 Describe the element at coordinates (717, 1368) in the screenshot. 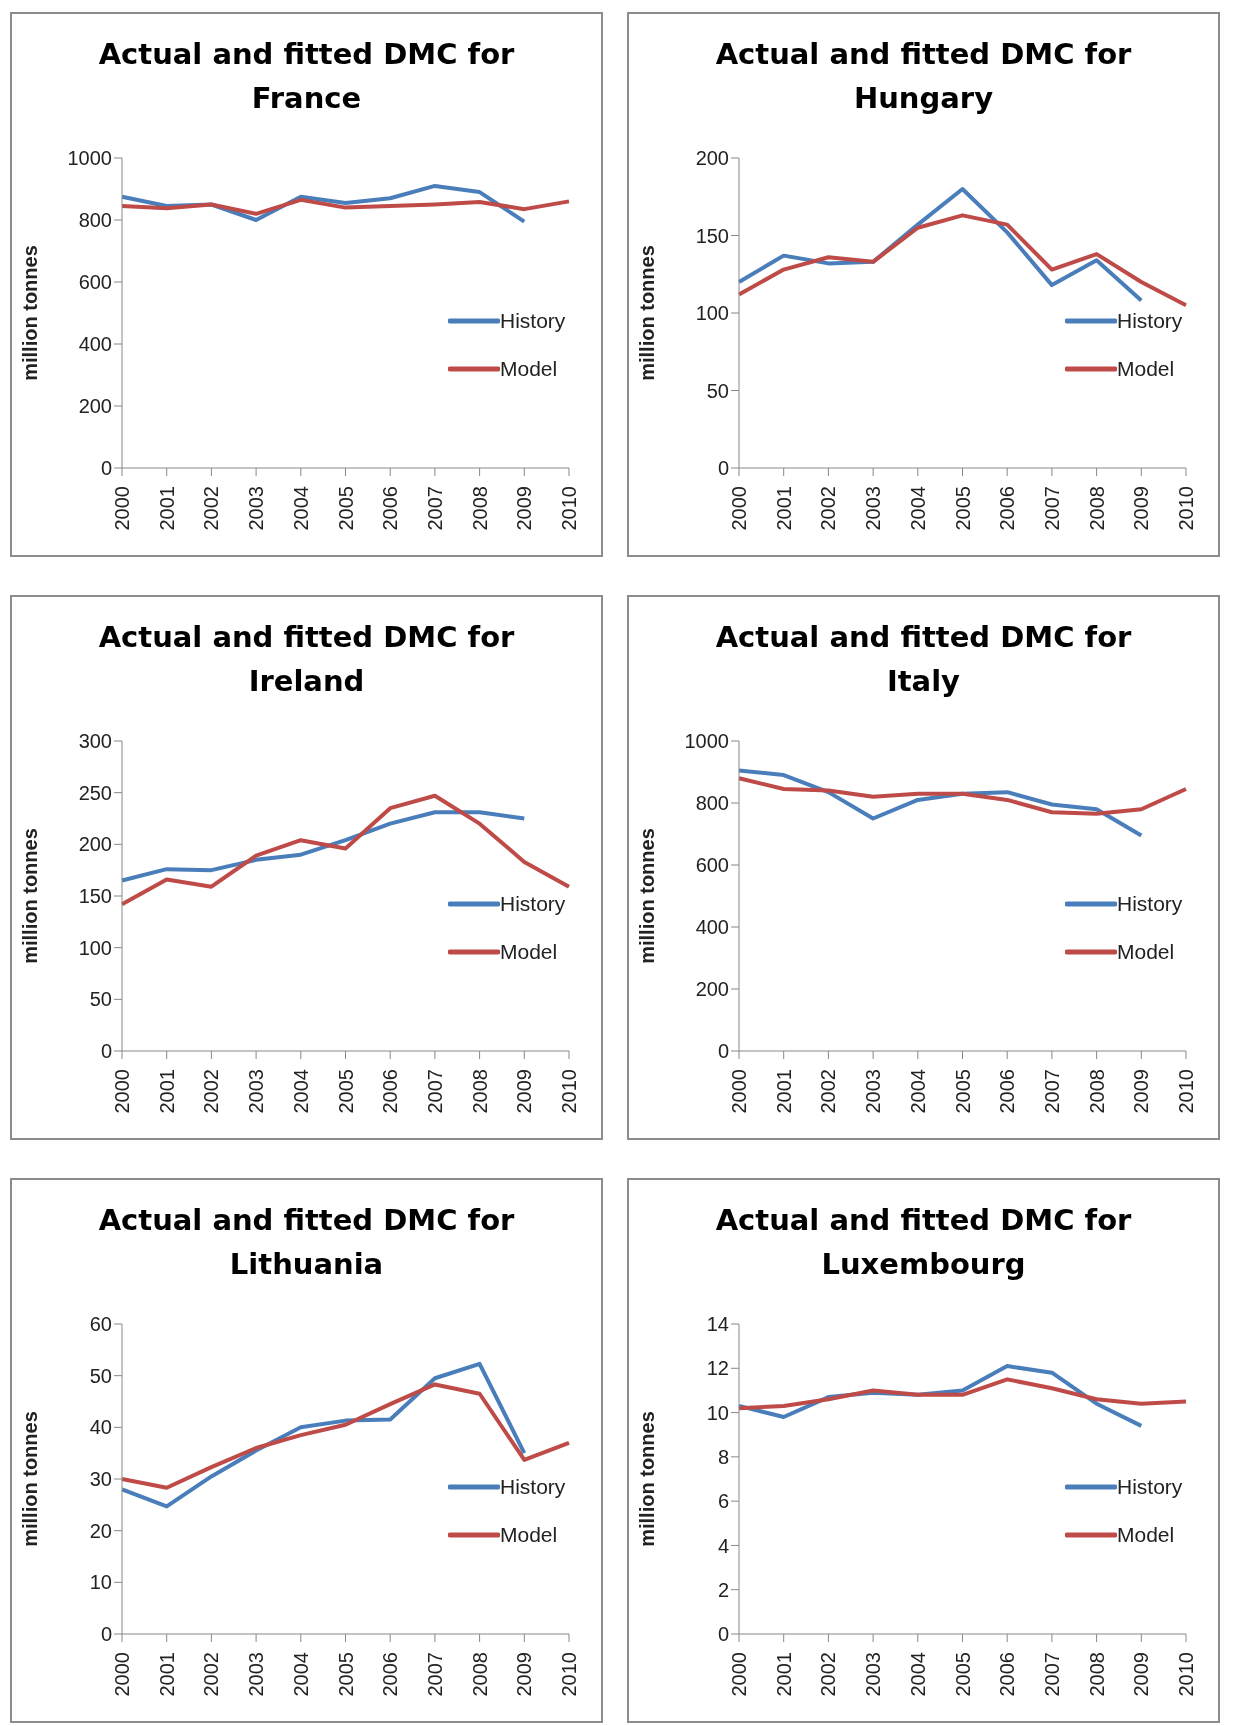

I see `y-tick-label: 12` at that location.